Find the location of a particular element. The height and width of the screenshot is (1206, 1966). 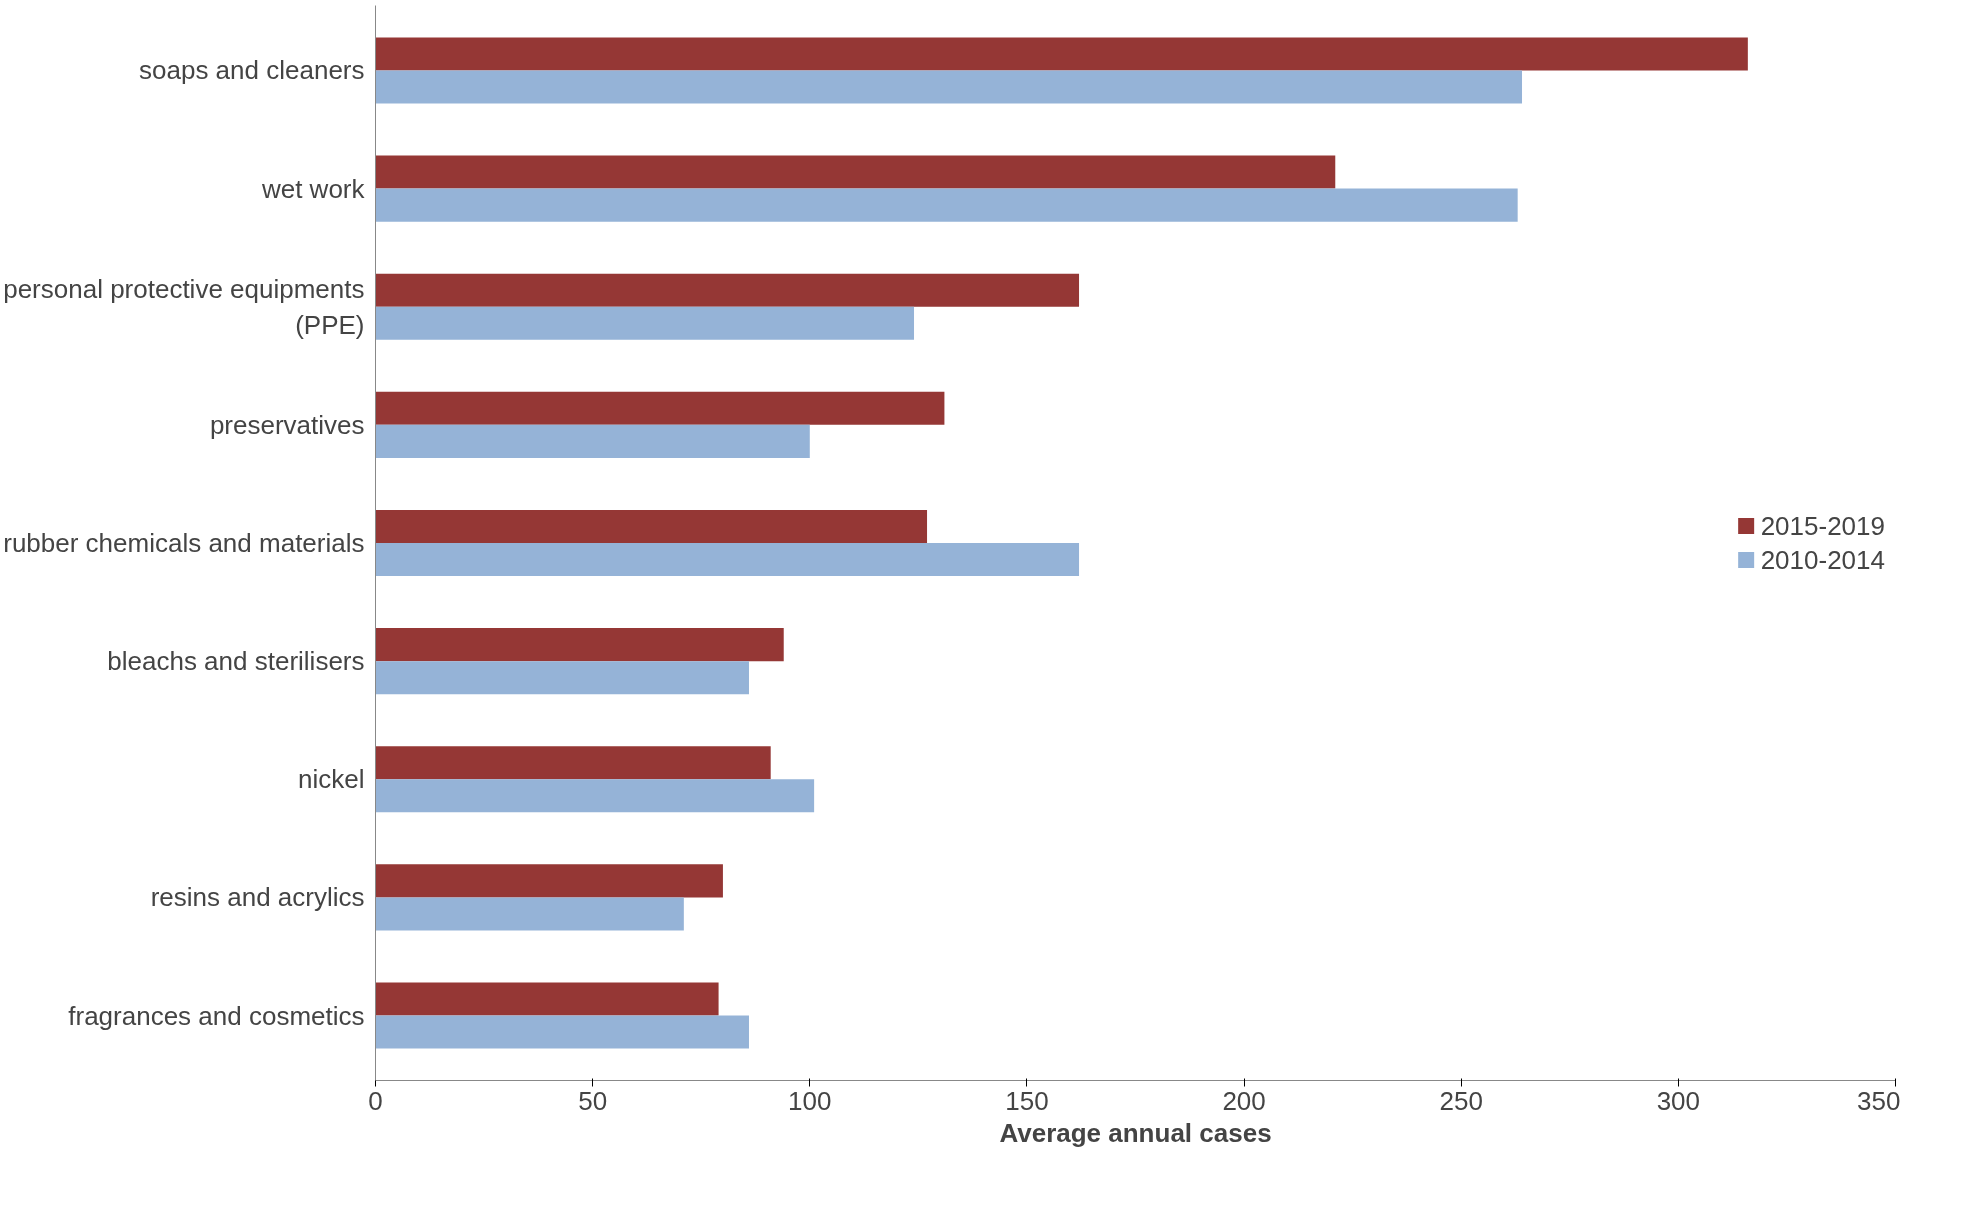

y-tick-label: bleachs and sterilisers is located at coordinates (236, 661).